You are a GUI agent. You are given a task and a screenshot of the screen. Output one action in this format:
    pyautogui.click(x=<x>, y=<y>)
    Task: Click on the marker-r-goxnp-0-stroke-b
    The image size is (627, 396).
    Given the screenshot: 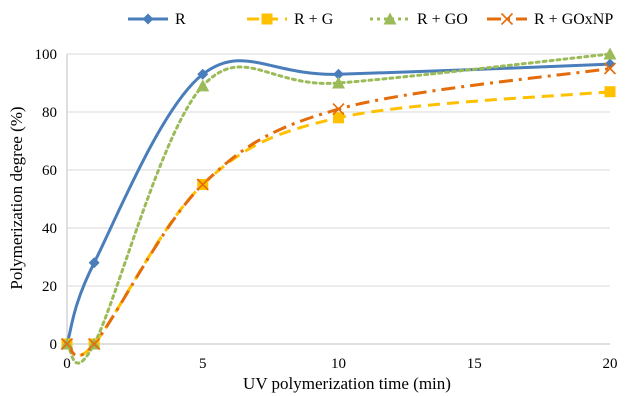 What is the action you would take?
    pyautogui.click(x=67, y=344)
    